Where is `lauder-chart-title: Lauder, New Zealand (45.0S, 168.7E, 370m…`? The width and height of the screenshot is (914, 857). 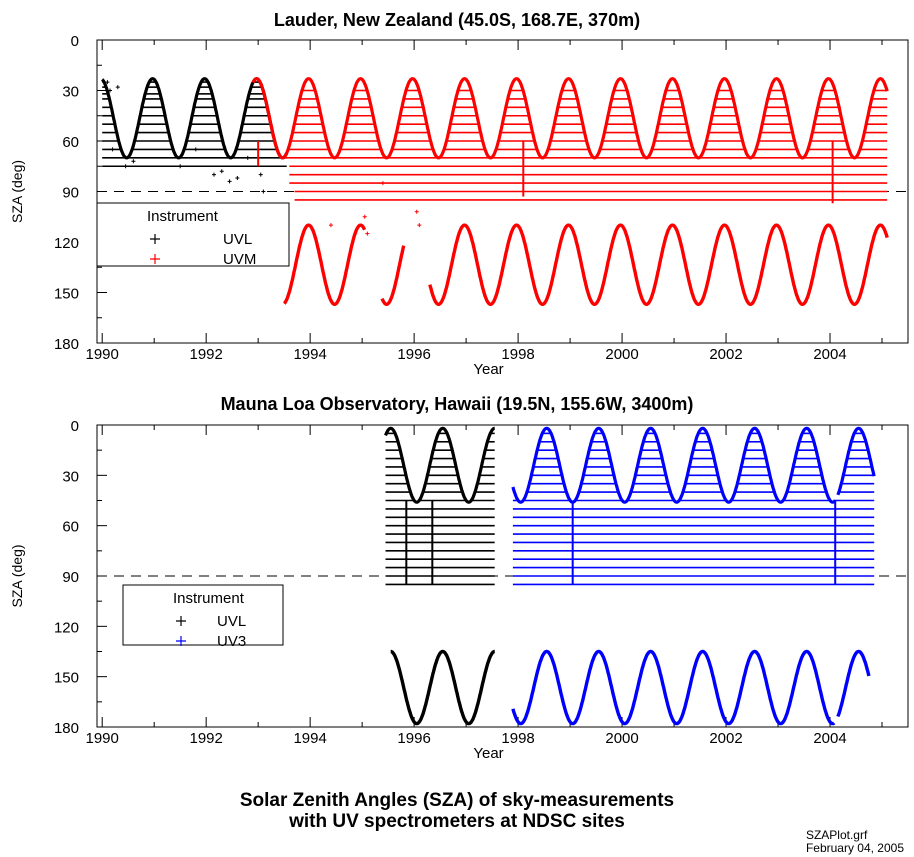
lauder-chart-title: Lauder, New Zealand (45.0S, 168.7E, 370m… is located at coordinates (457, 20).